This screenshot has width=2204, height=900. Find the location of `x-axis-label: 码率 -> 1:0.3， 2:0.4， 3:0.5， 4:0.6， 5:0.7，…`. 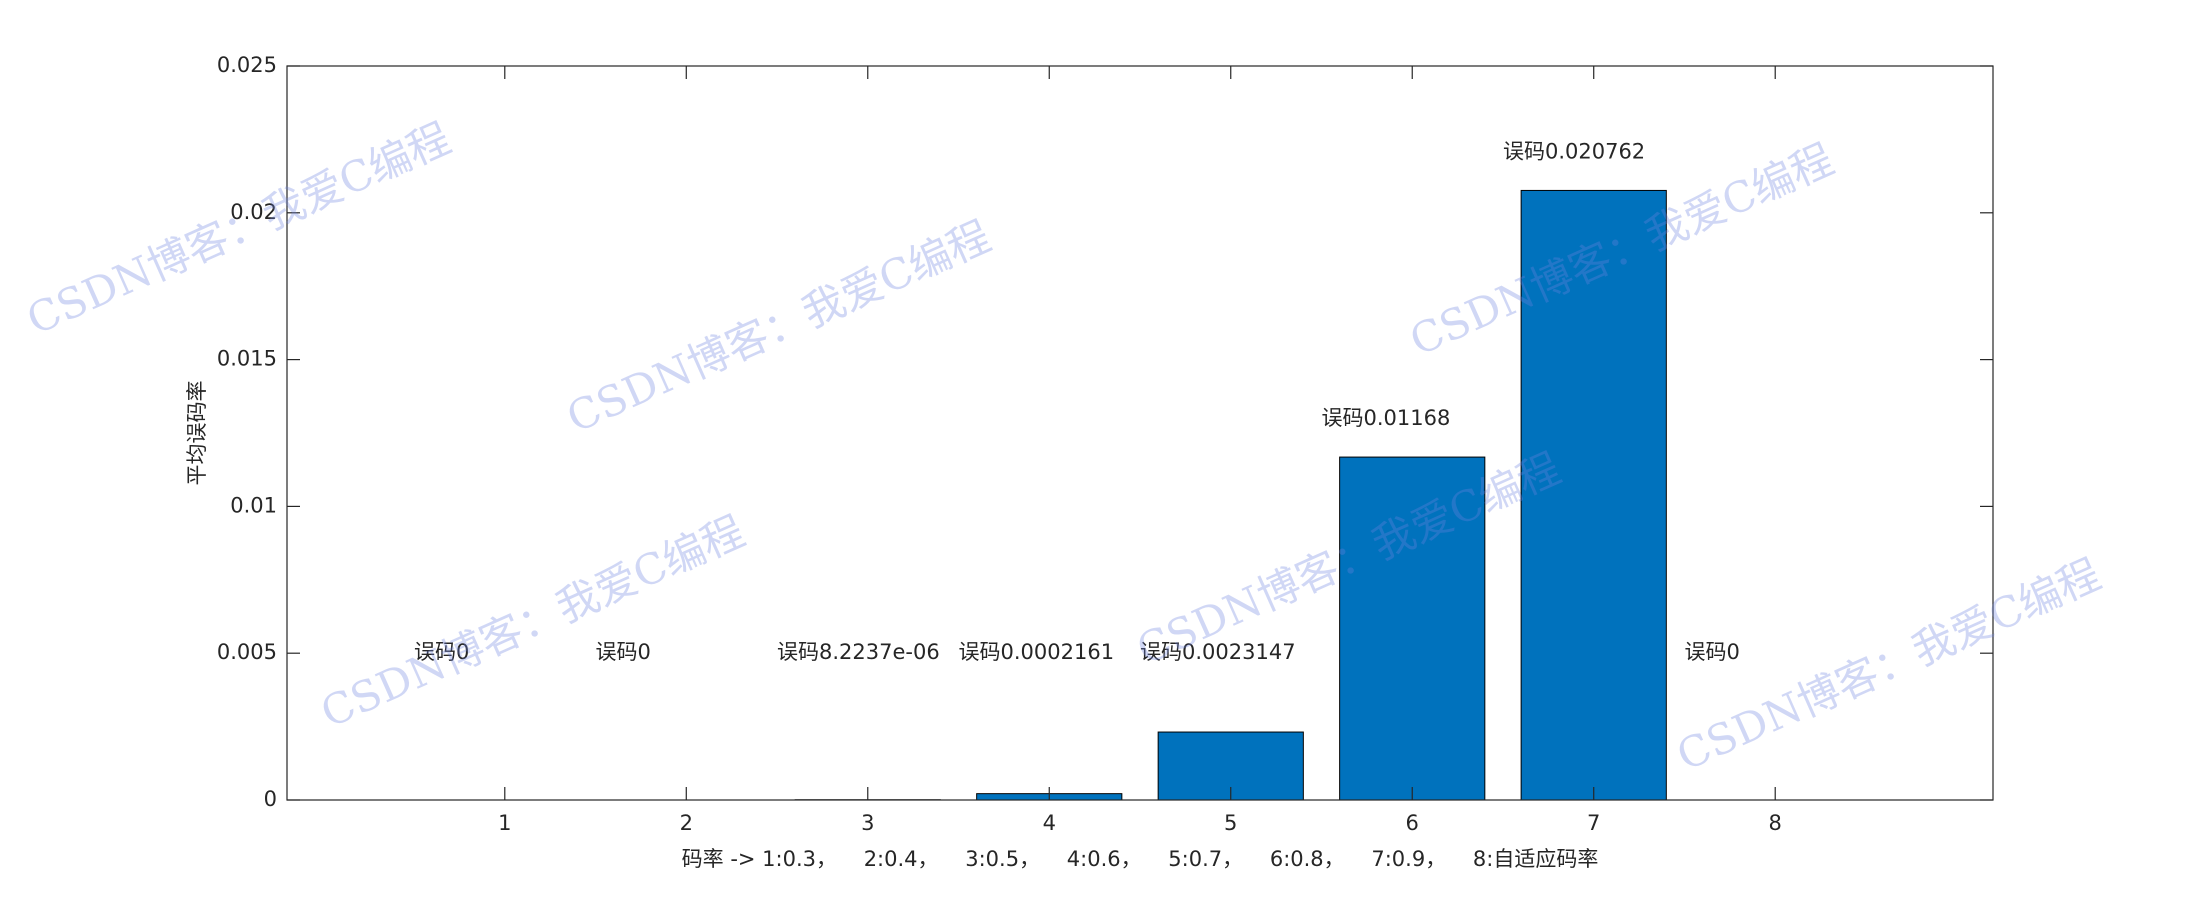

x-axis-label: 码率 -> 1:0.3， 2:0.4， 3:0.5， 4:0.6， 5:0.7，… is located at coordinates (1140, 859).